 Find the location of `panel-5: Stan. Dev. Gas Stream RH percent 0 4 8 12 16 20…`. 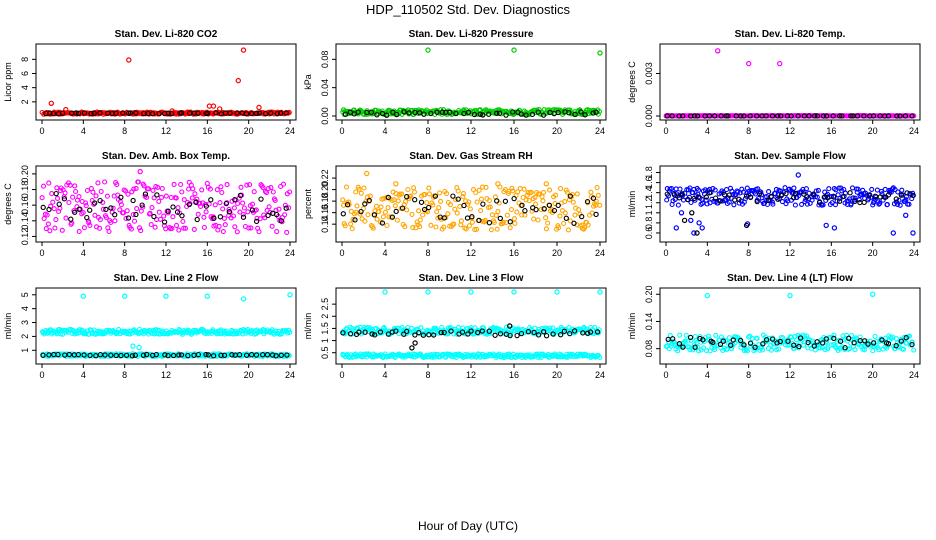

panel-5: Stan. Dev. Gas Stream RH percent 0 4 8 12 16 20… is located at coordinates (455, 204).